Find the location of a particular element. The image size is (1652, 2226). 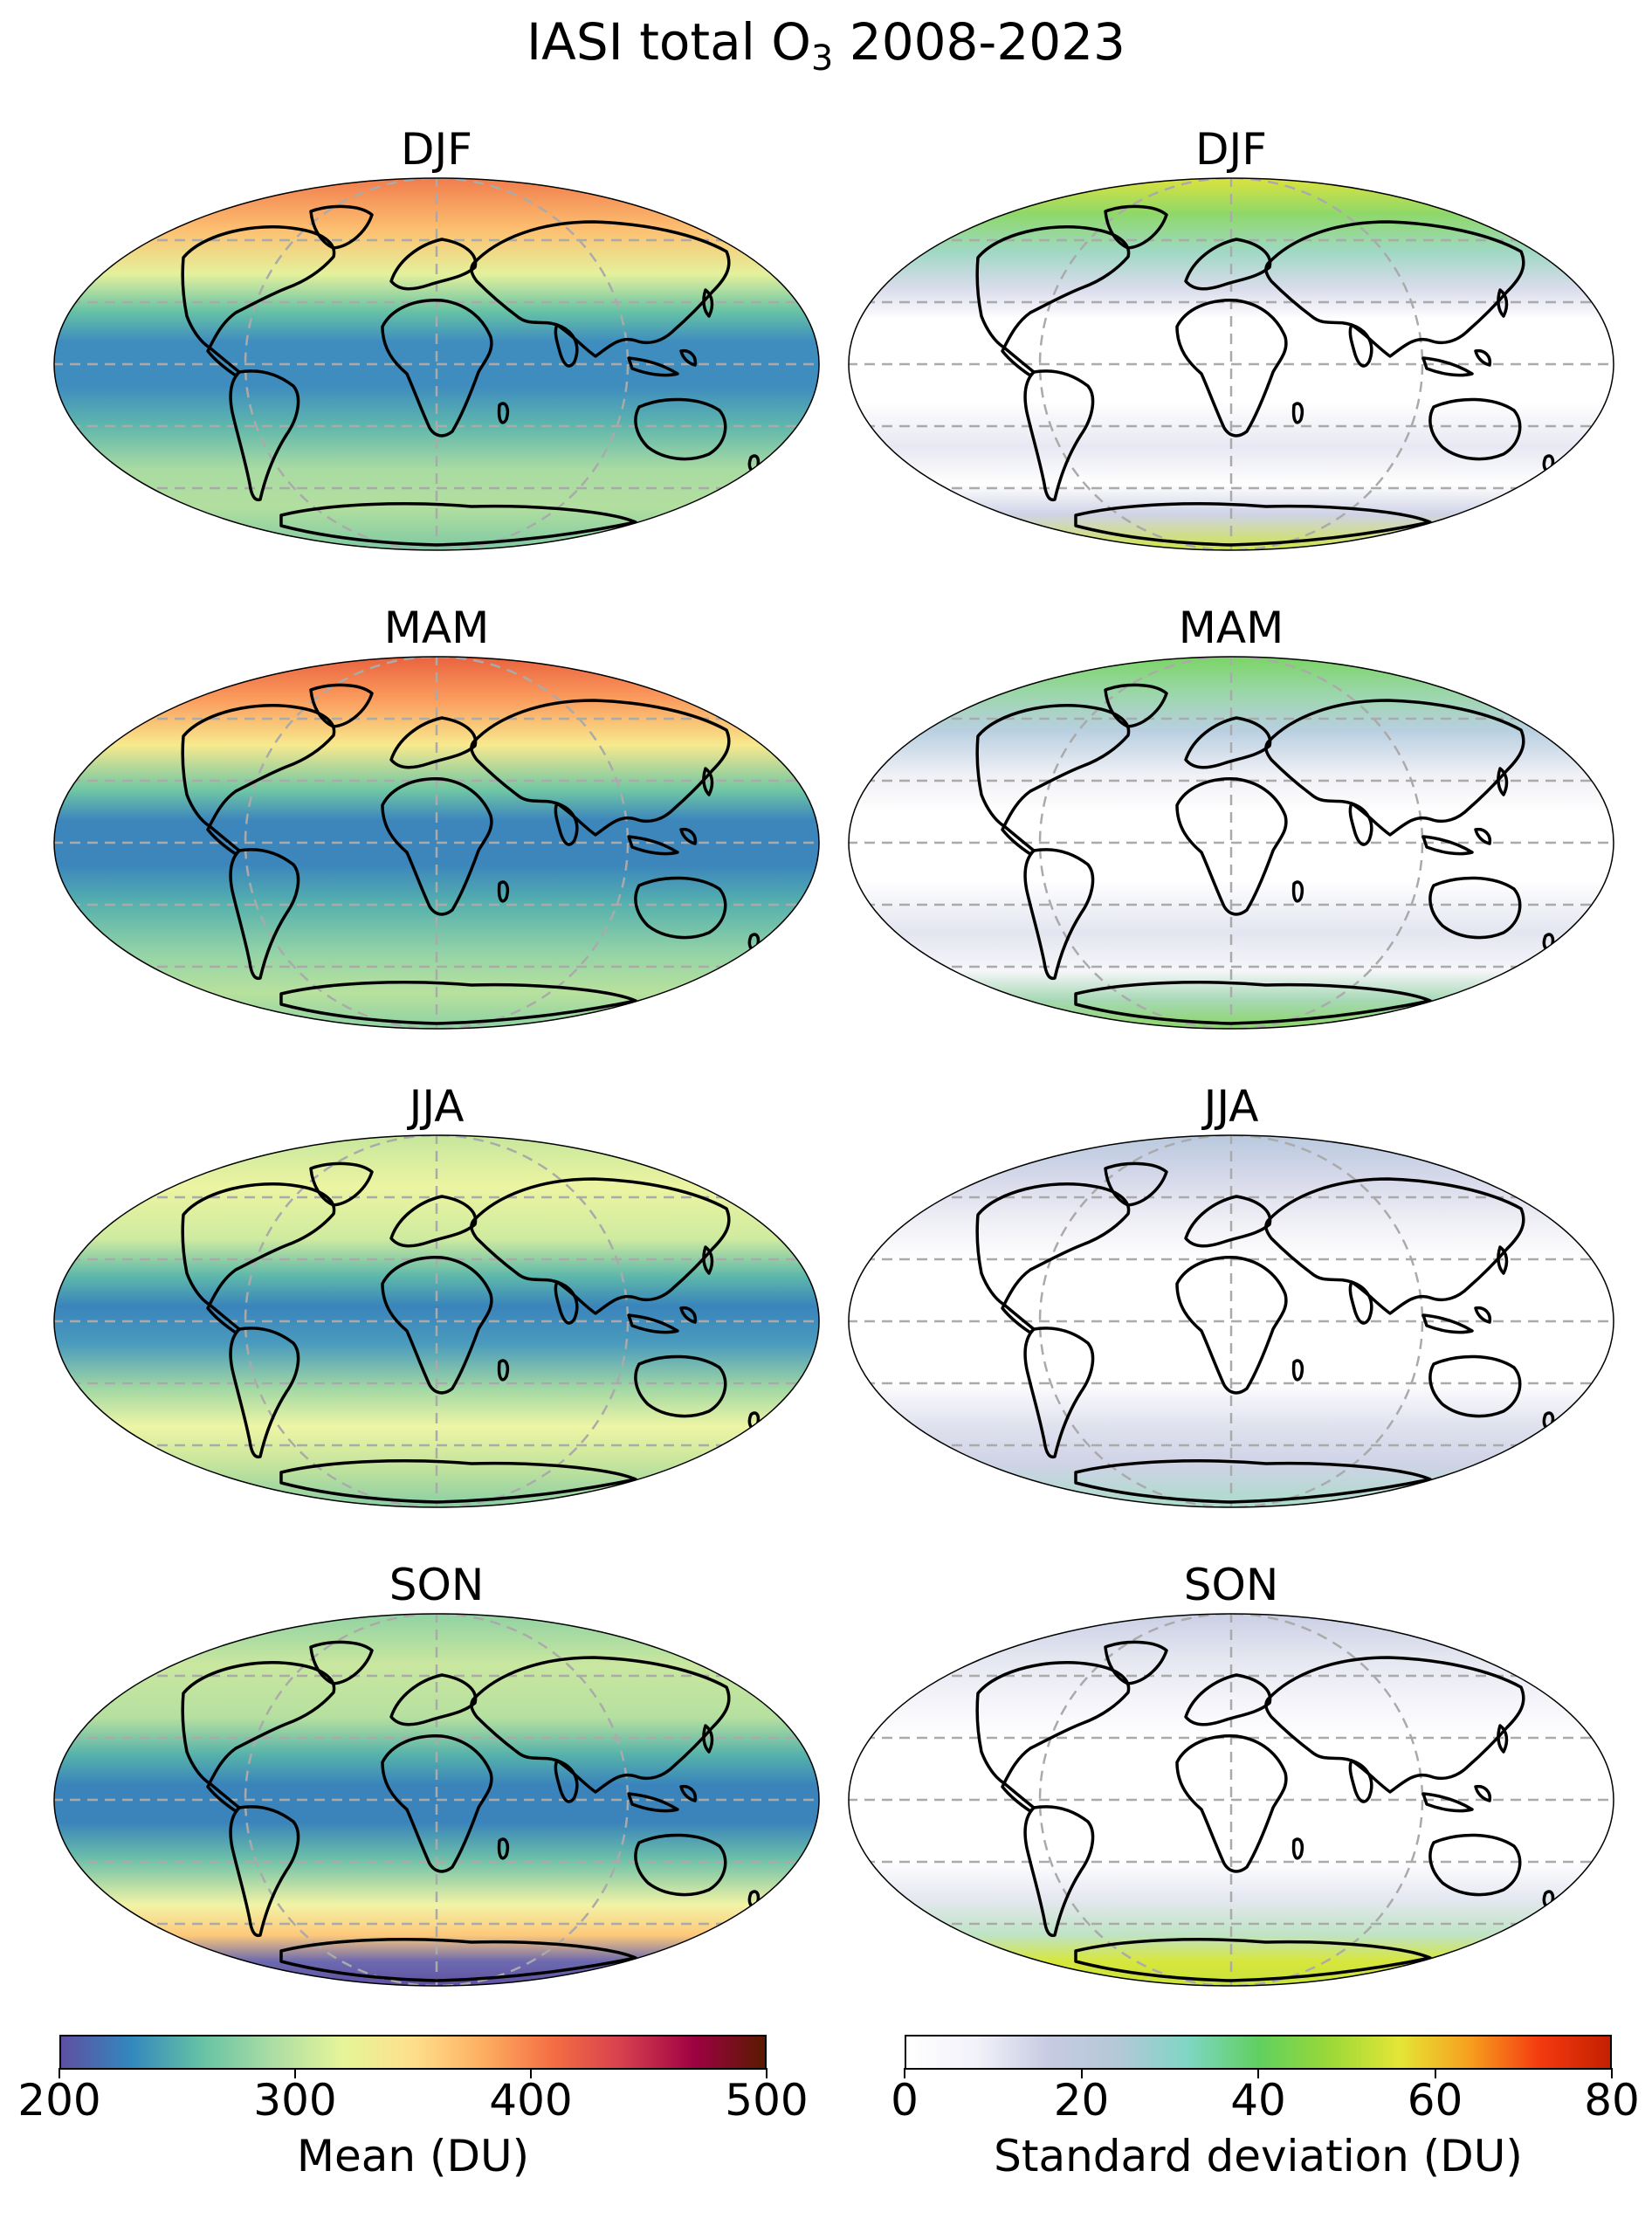

map-mean-djf is located at coordinates (436, 364).